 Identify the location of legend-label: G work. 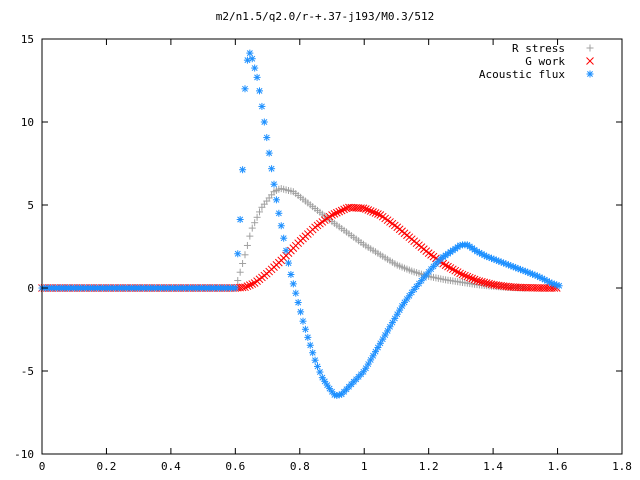
(545, 61).